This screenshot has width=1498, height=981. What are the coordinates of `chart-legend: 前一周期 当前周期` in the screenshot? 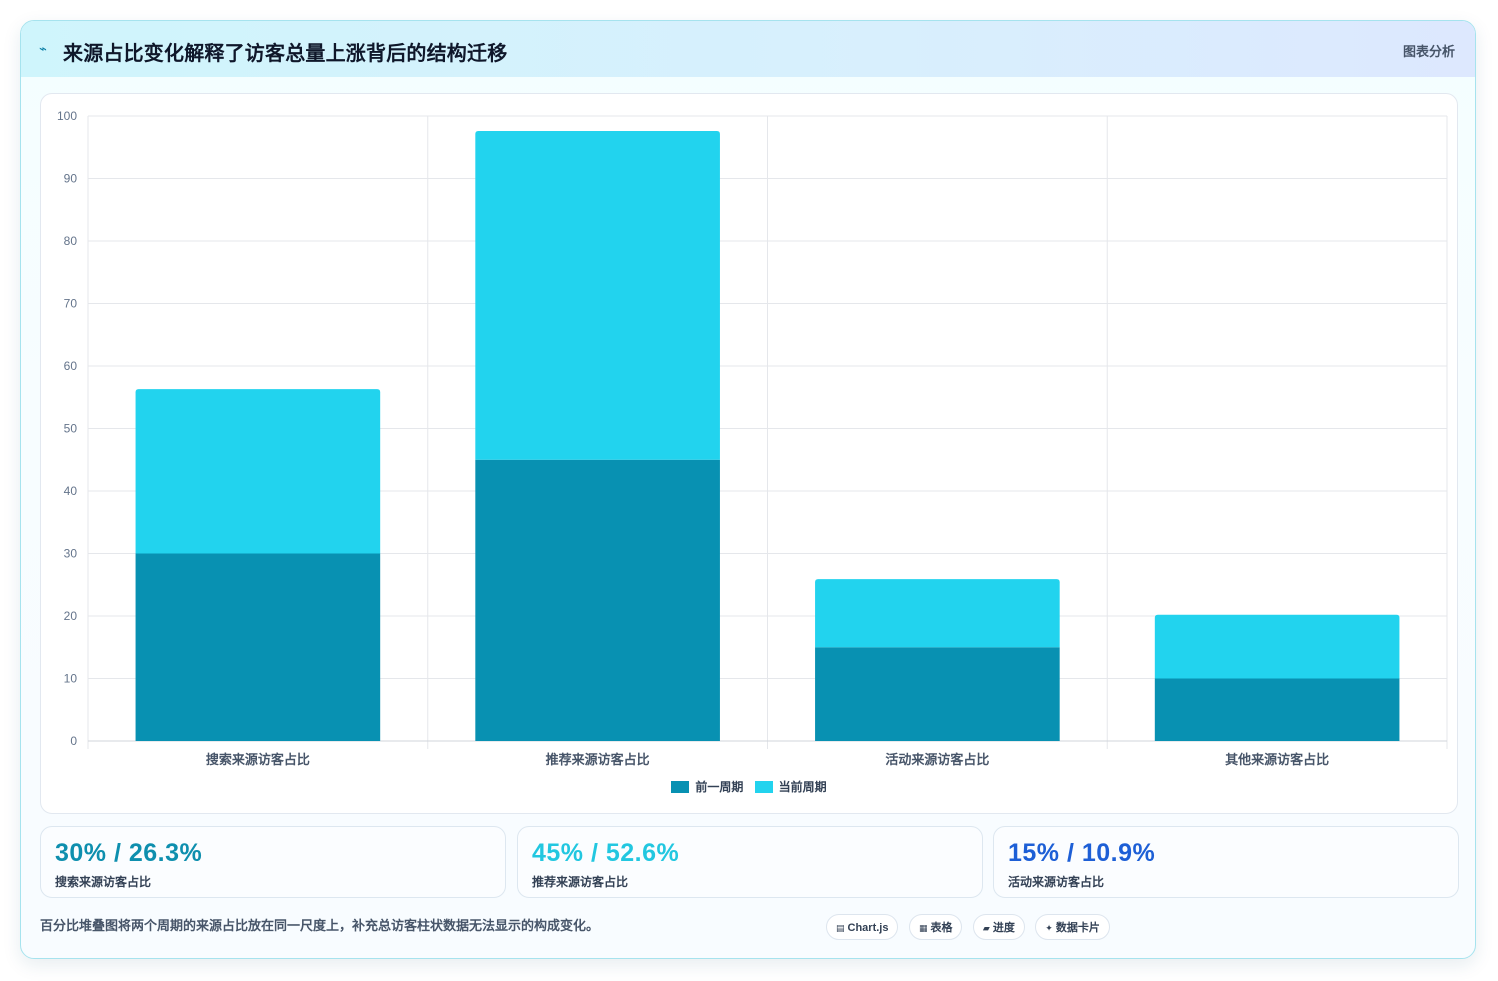 It's located at (749, 786).